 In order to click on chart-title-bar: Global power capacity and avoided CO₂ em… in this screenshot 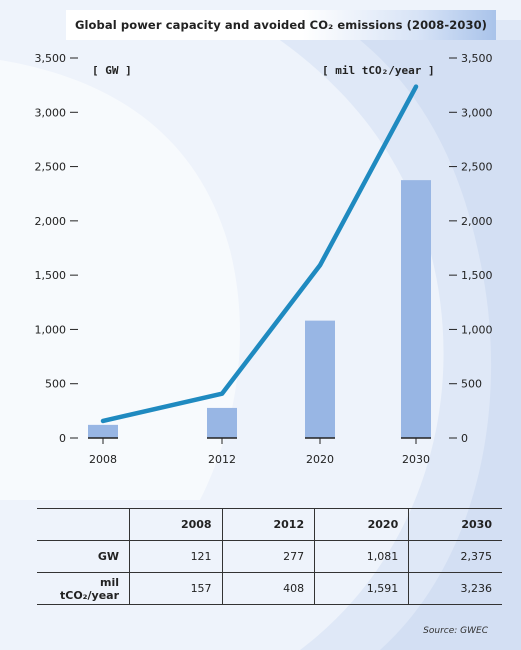, I will do `click(281, 25)`.